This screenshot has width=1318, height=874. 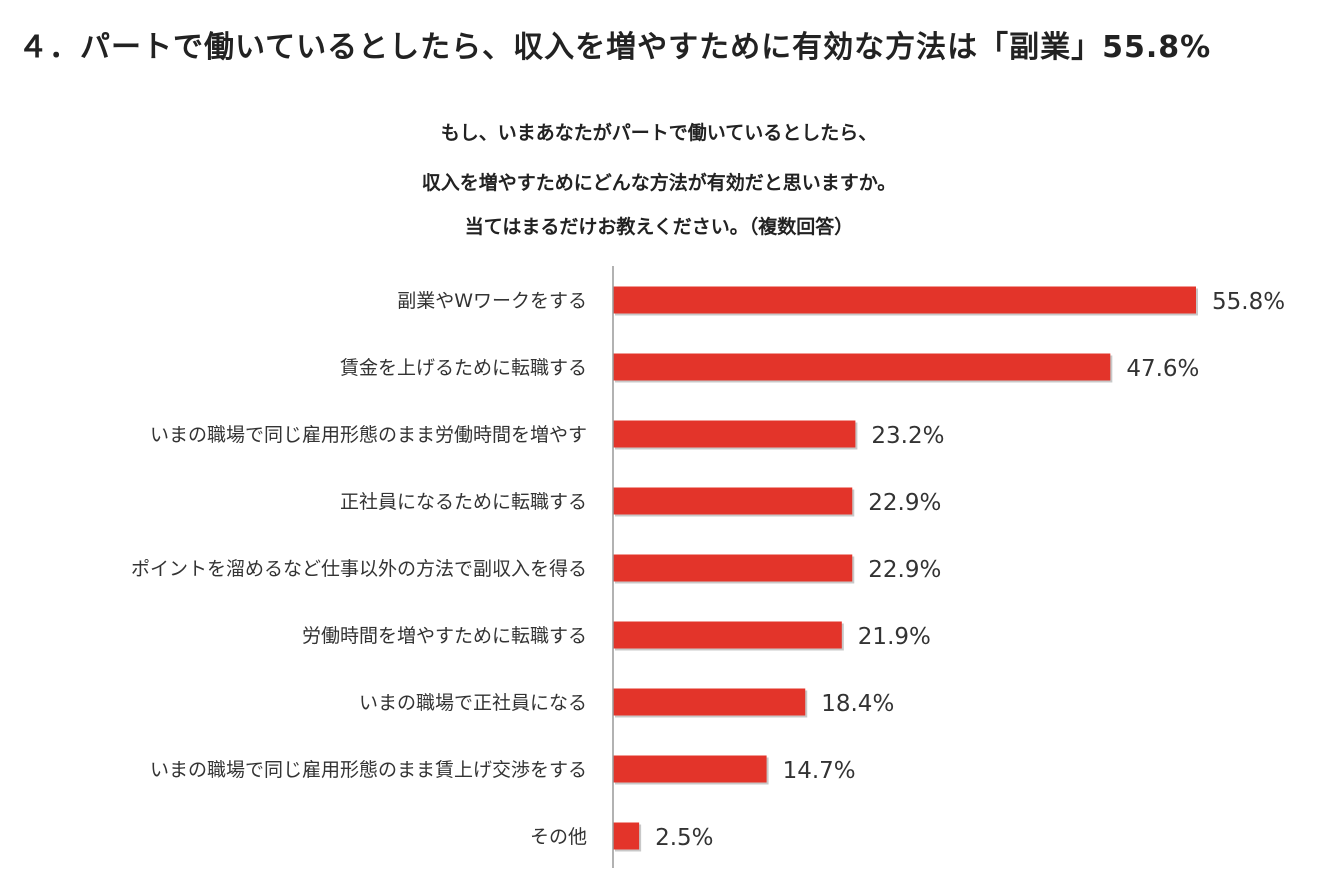 What do you see at coordinates (907, 436) in the screenshot?
I see `value-label: 23.2%` at bounding box center [907, 436].